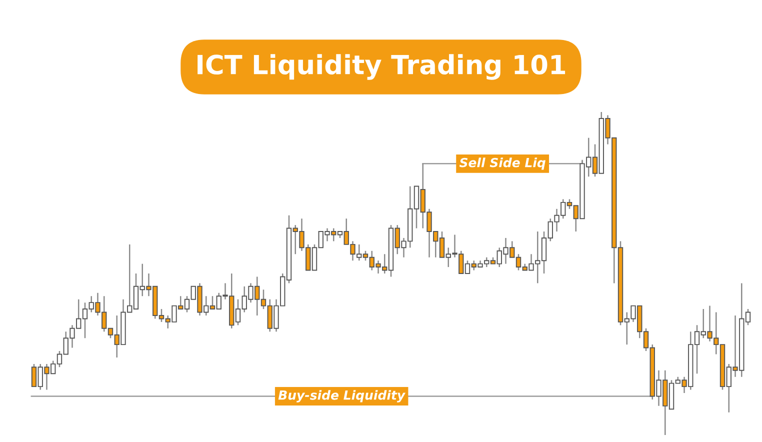 The image size is (762, 442). What do you see at coordinates (502, 164) in the screenshot?
I see `ref-line-label: Sell Side Liq` at bounding box center [502, 164].